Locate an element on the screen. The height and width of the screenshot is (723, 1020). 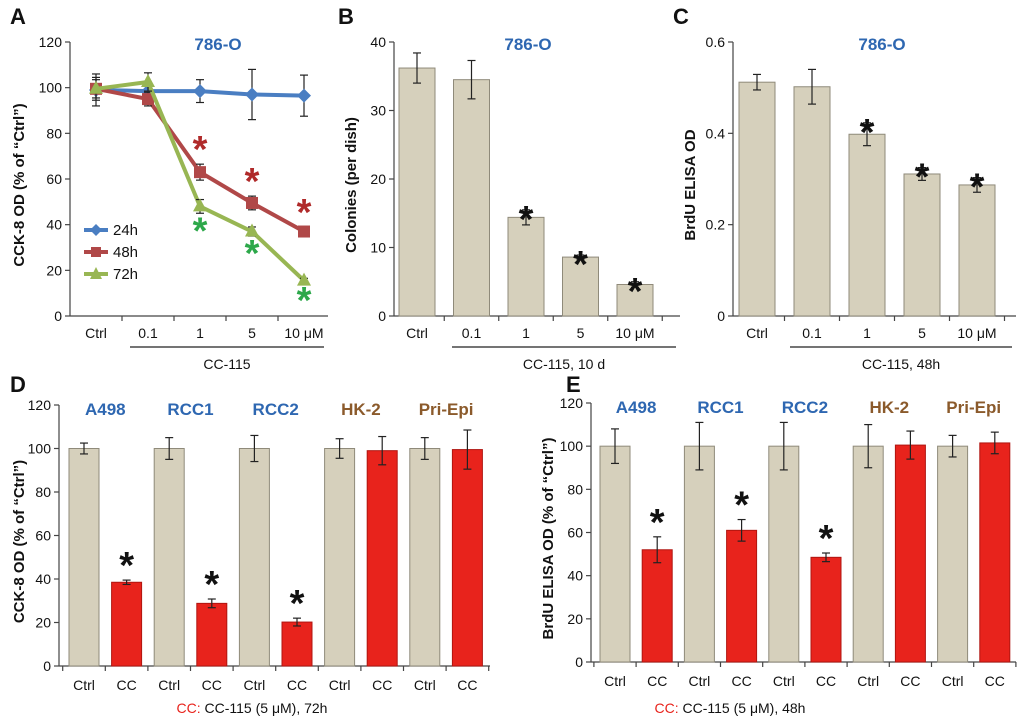
y-axis-label-A: CCK-8 OD (% of “Ctrl”) is located at coordinates (19, 184).